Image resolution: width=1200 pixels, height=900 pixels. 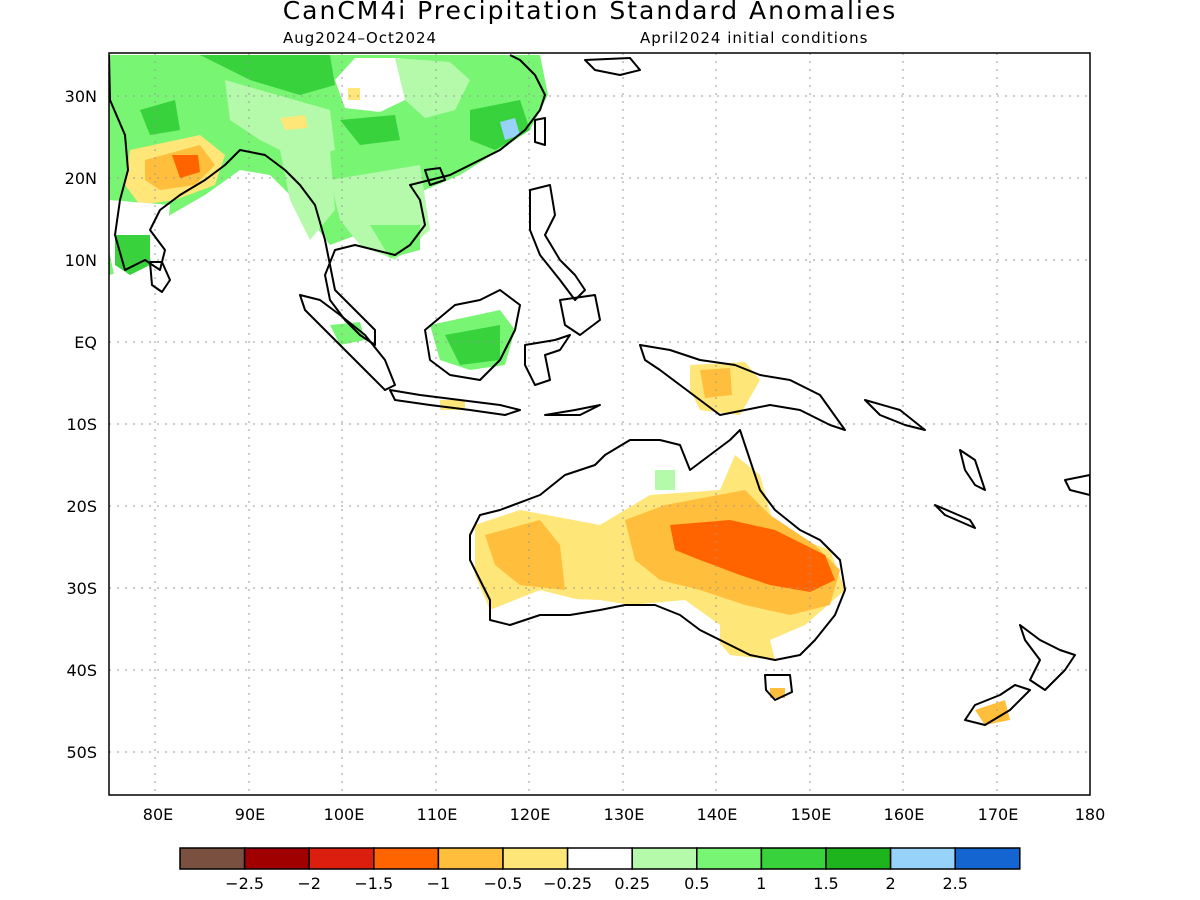 What do you see at coordinates (160, 277) in the screenshot?
I see `coast-sri-lanka` at bounding box center [160, 277].